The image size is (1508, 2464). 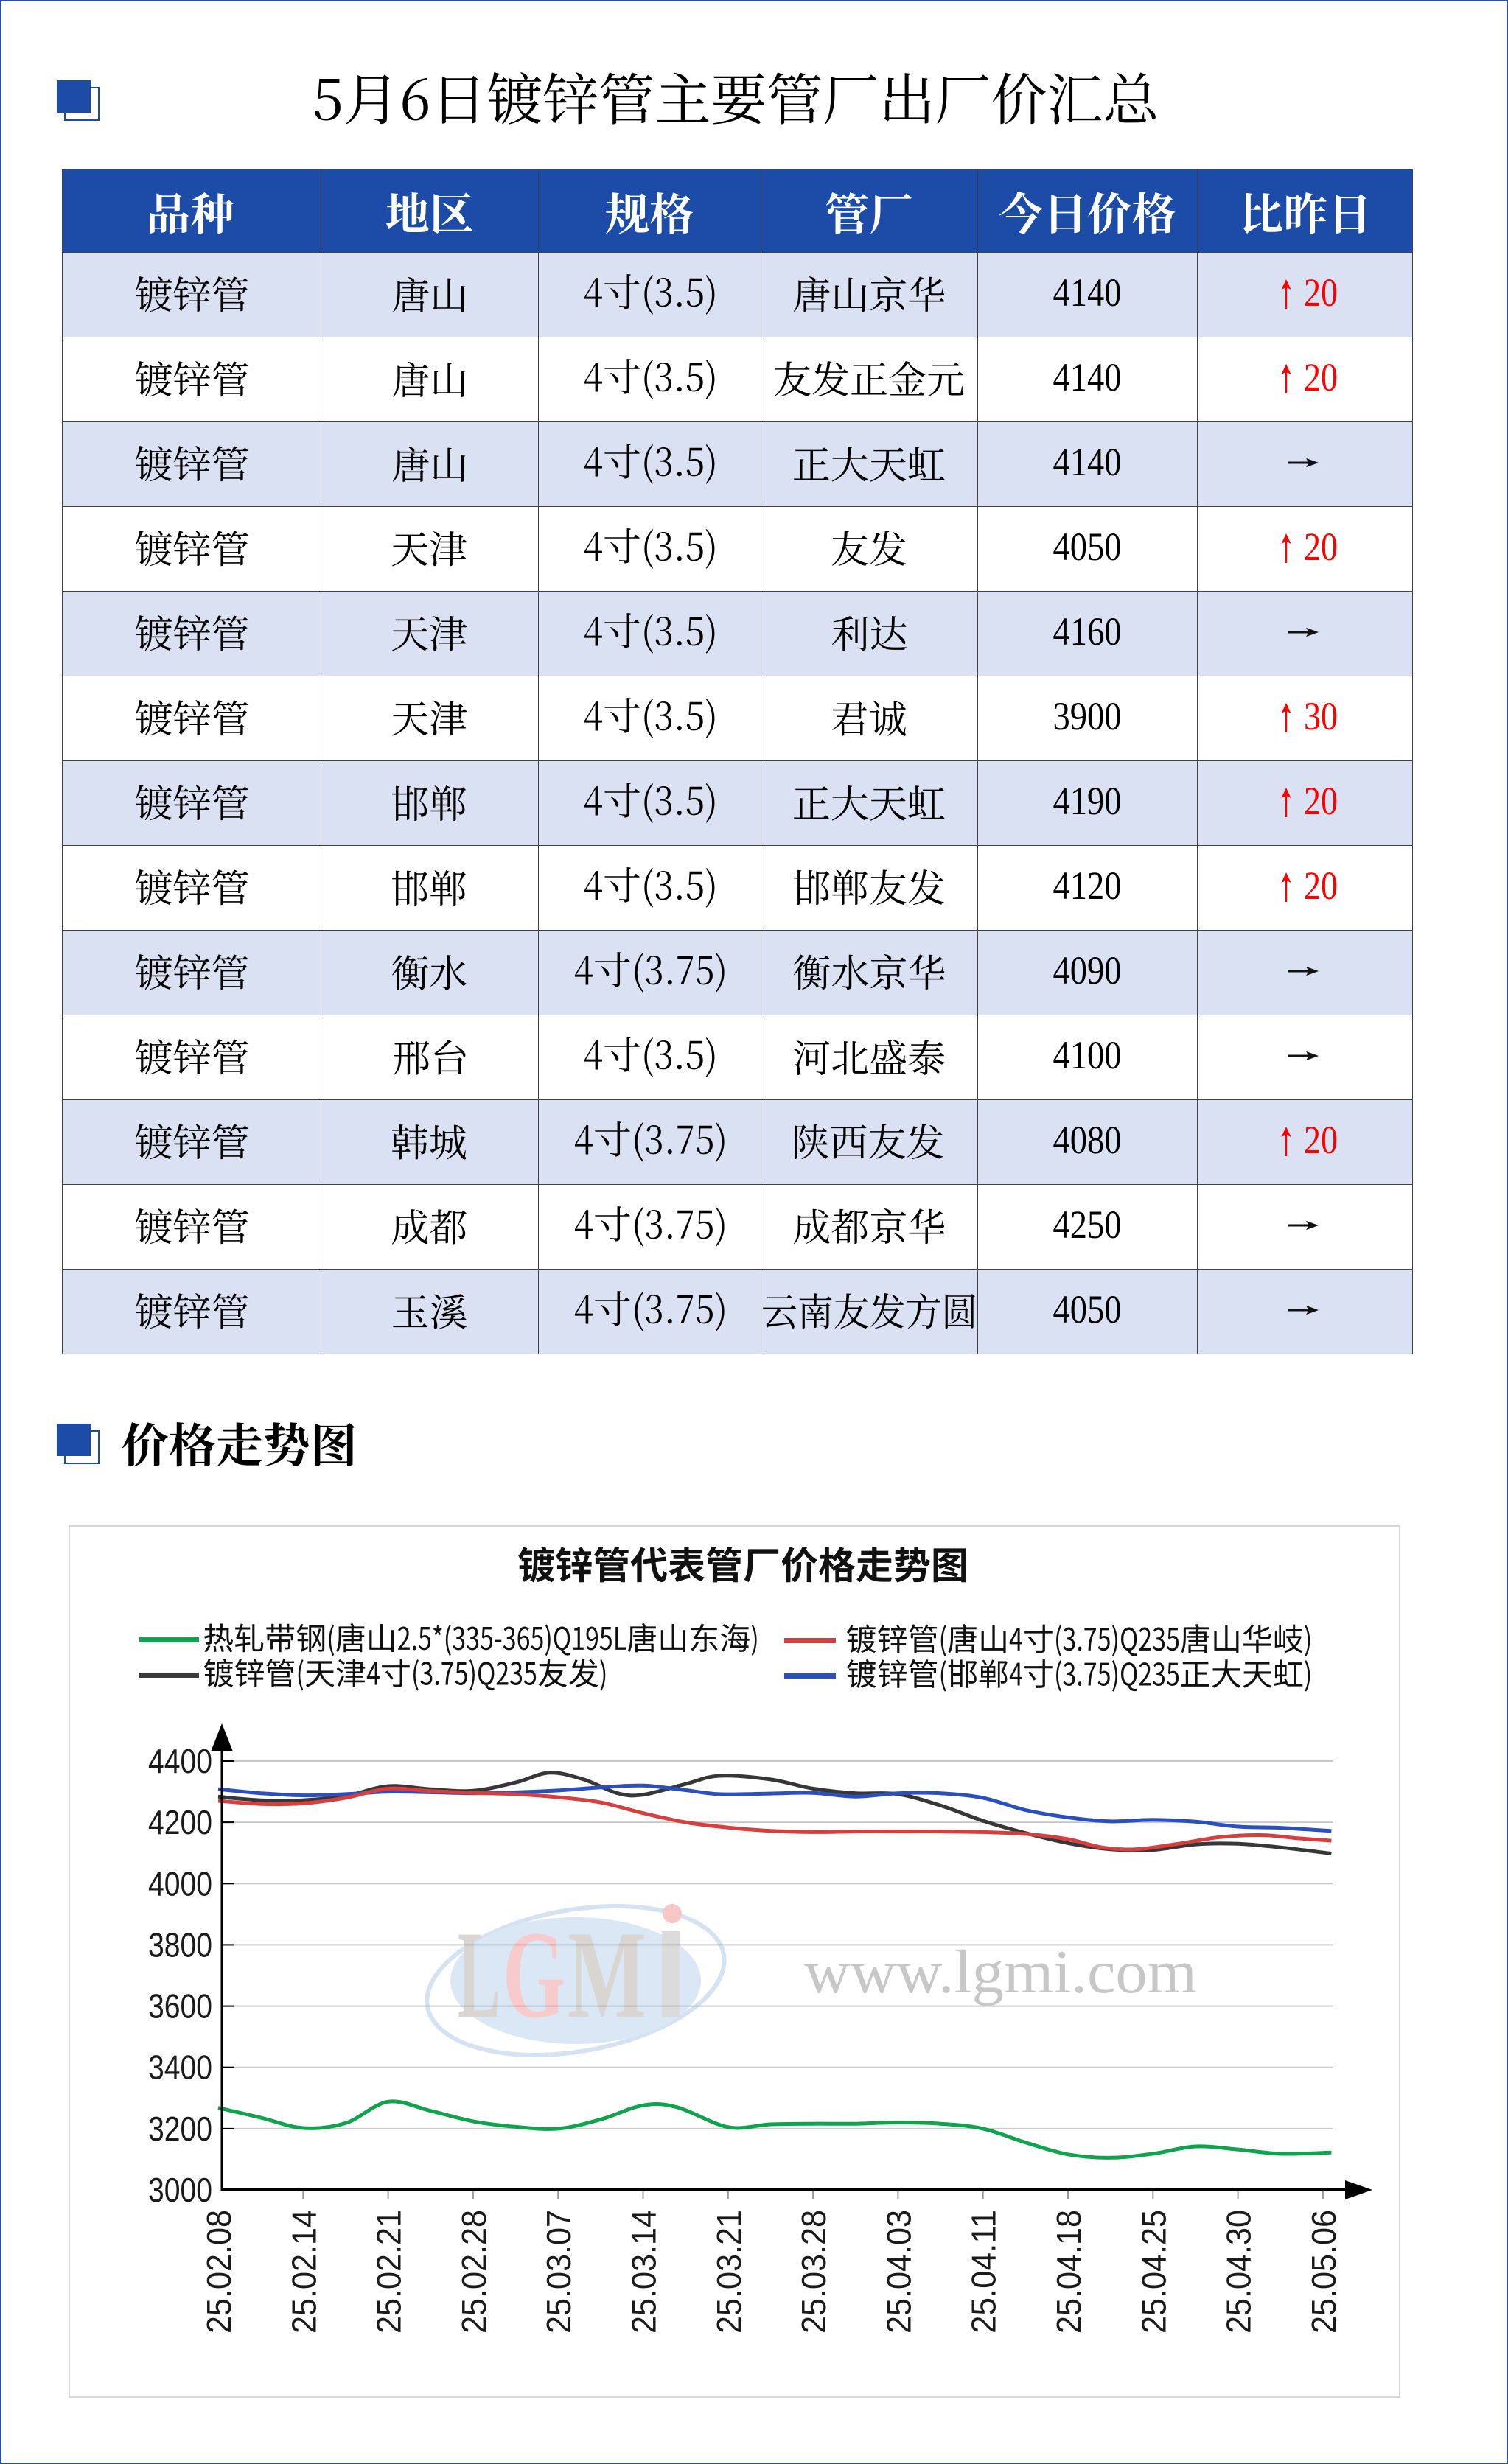 I want to click on svg-text: 4000, so click(x=180, y=1883).